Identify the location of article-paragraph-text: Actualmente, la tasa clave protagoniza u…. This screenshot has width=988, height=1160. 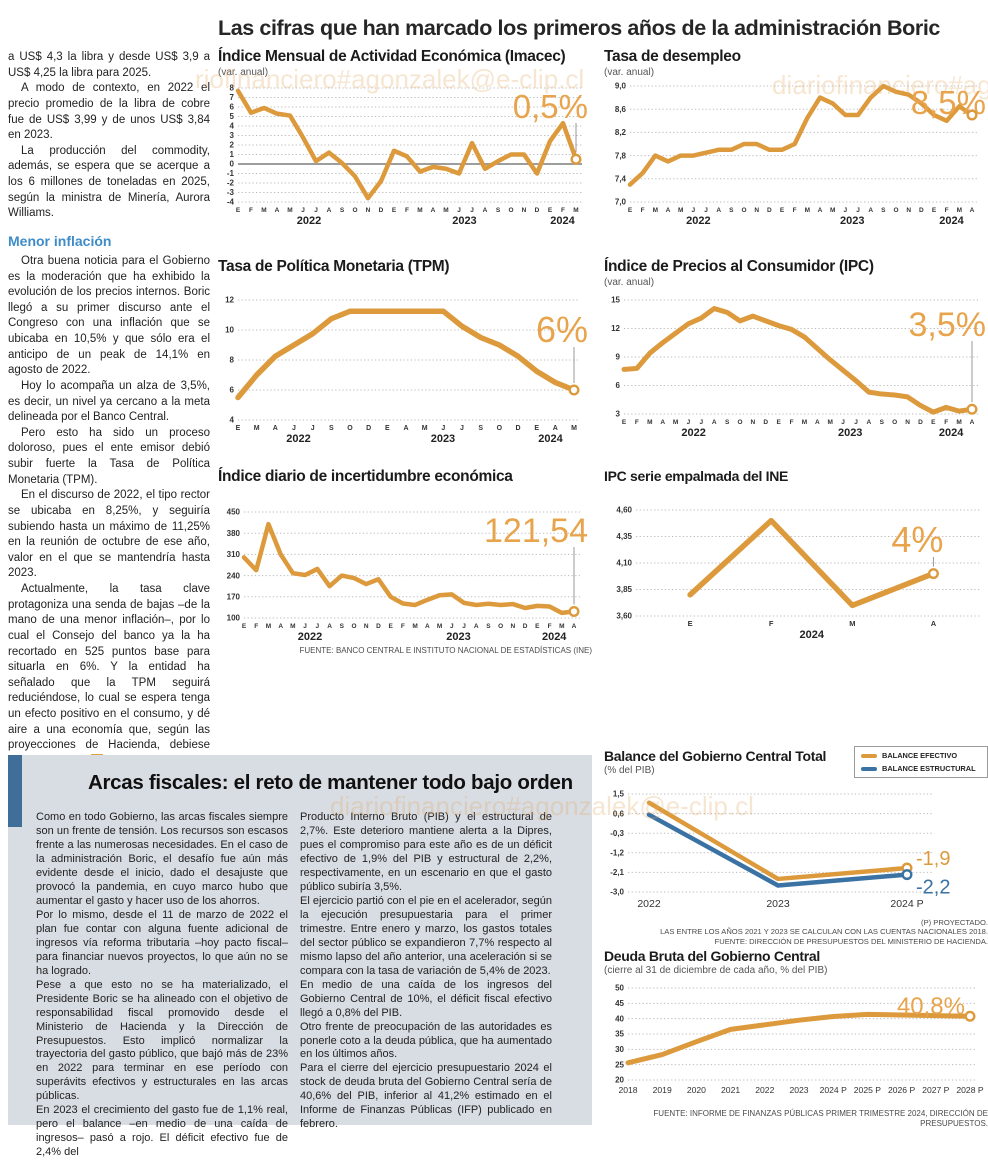
(109, 675).